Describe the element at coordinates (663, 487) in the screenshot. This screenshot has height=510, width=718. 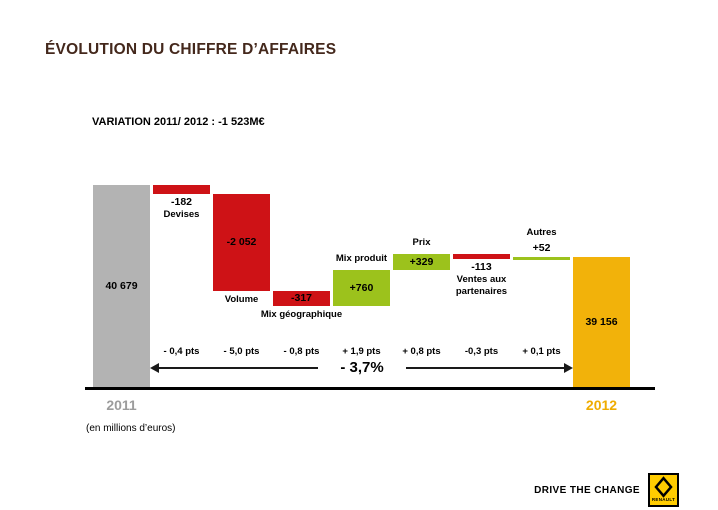
I see `renault-diamond-icon` at that location.